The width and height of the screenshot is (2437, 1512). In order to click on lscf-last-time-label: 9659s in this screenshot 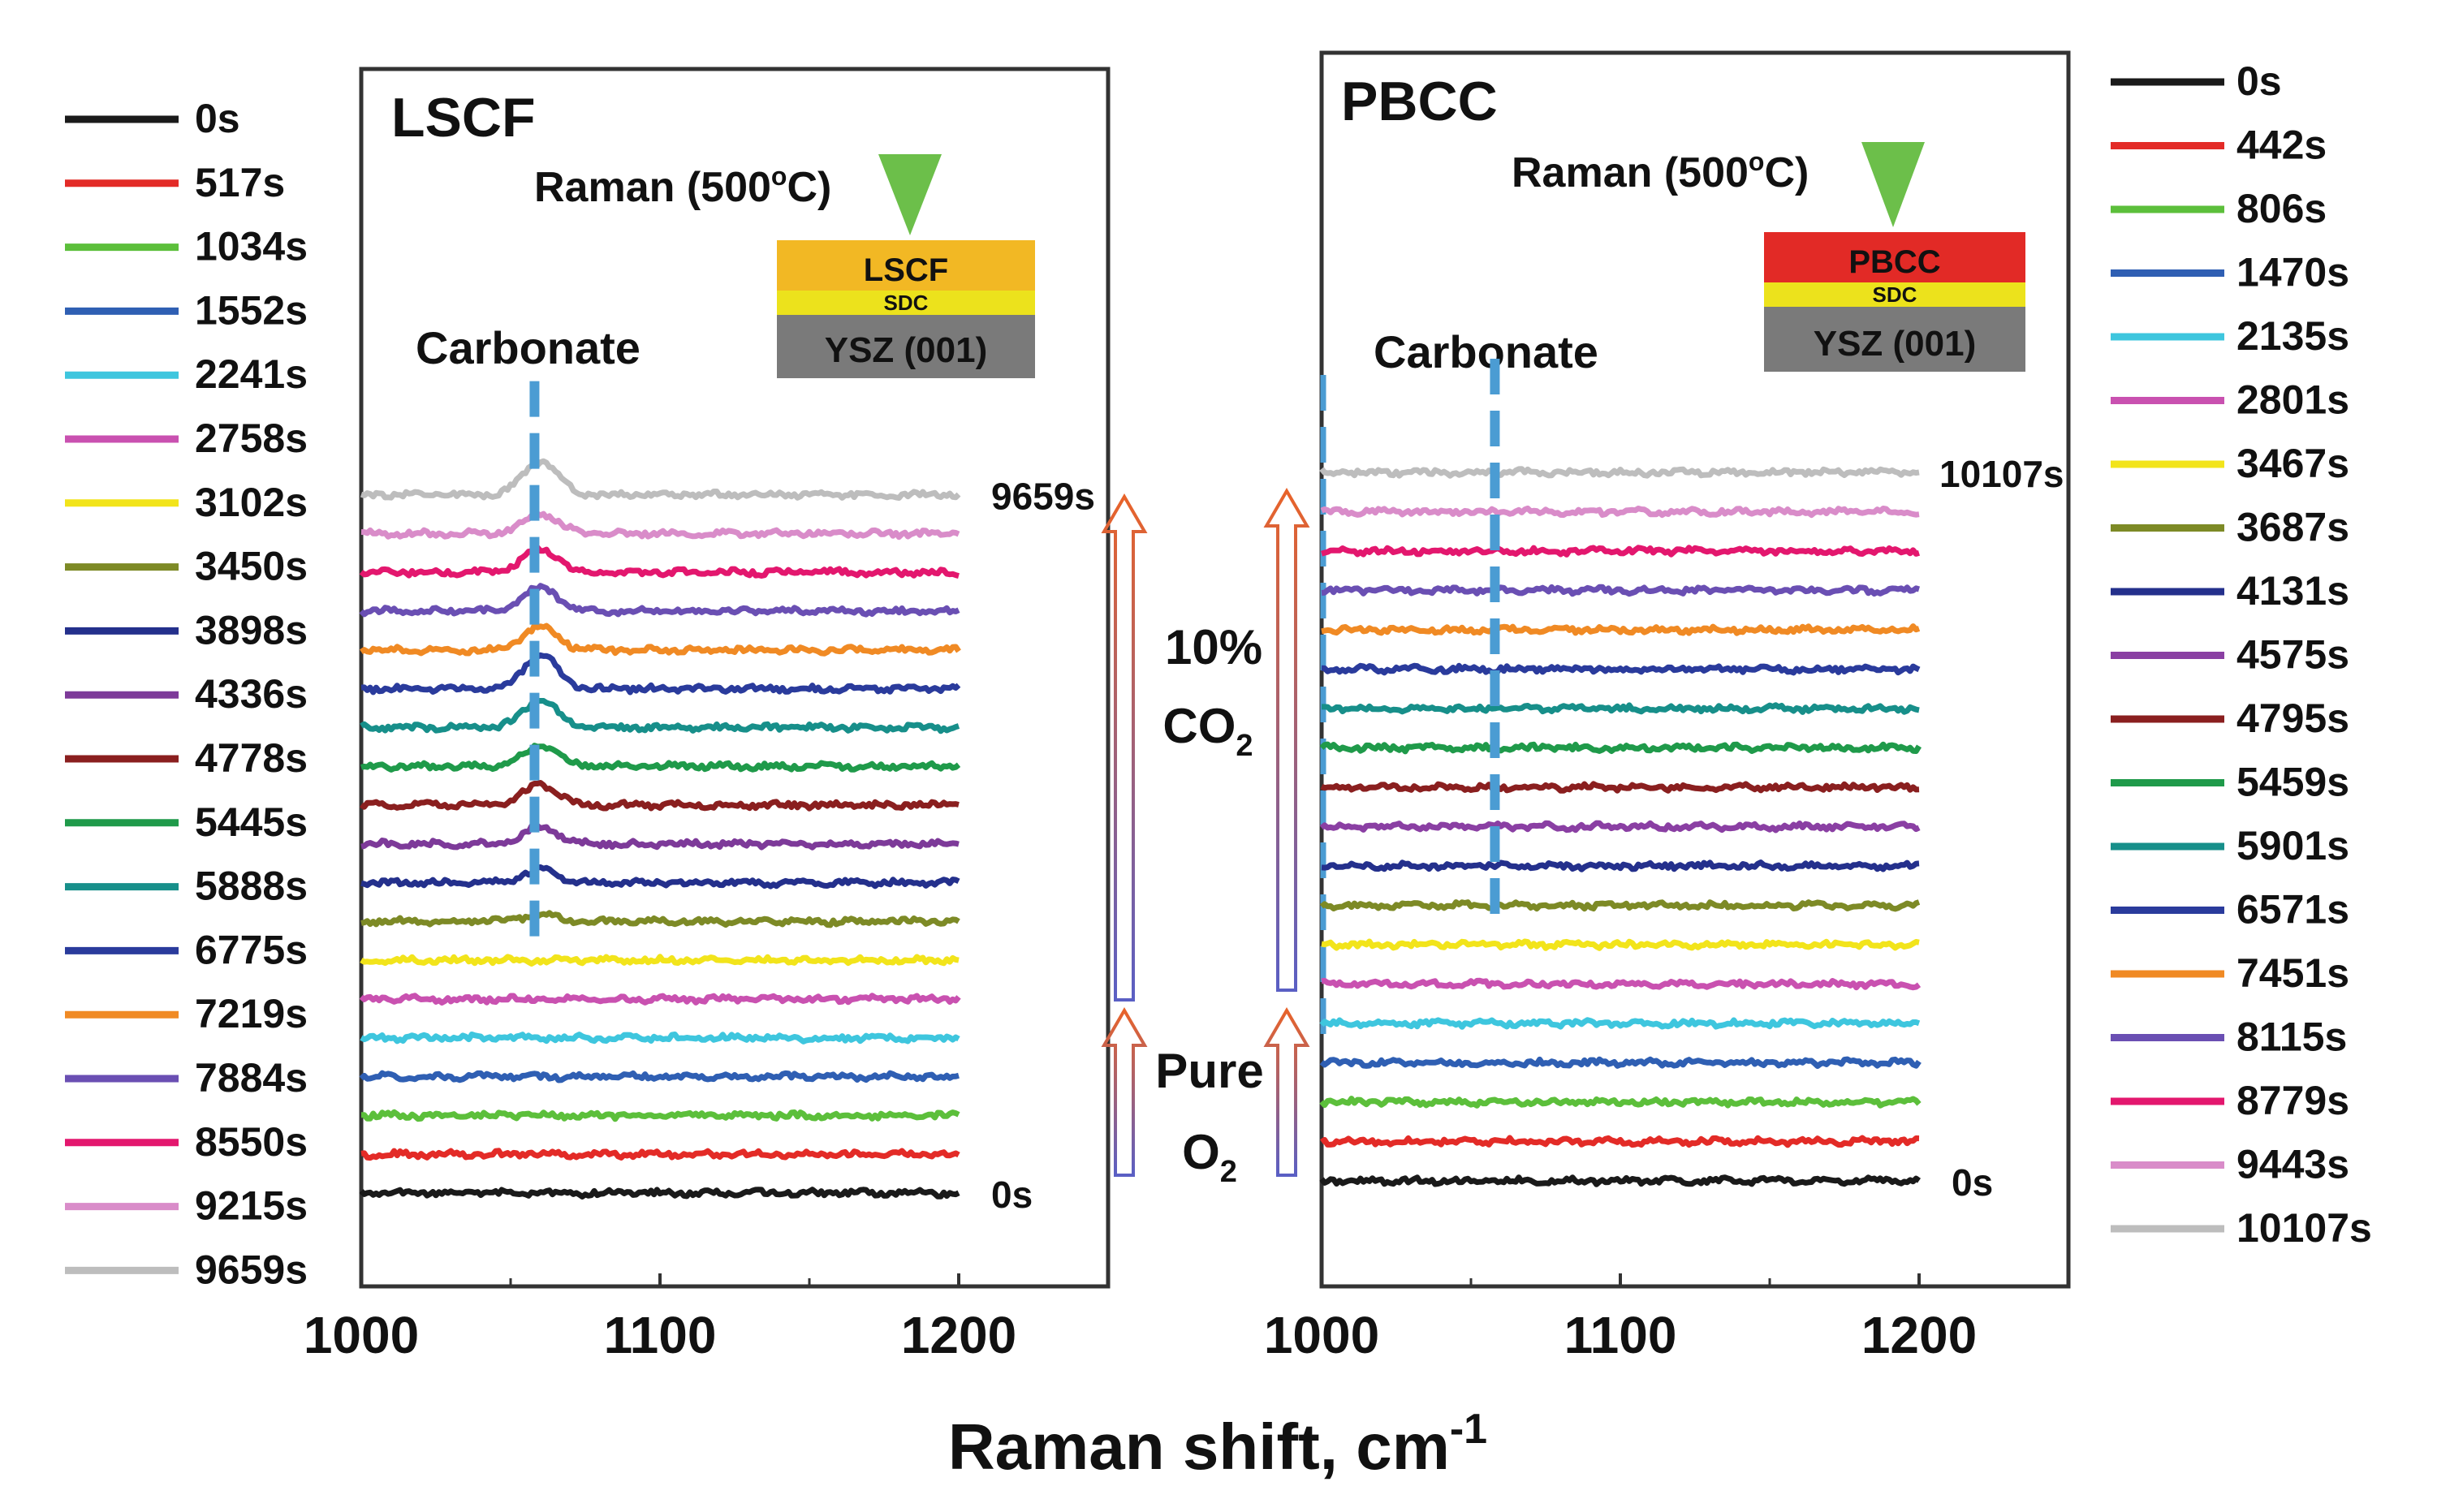, I will do `click(1043, 497)`.